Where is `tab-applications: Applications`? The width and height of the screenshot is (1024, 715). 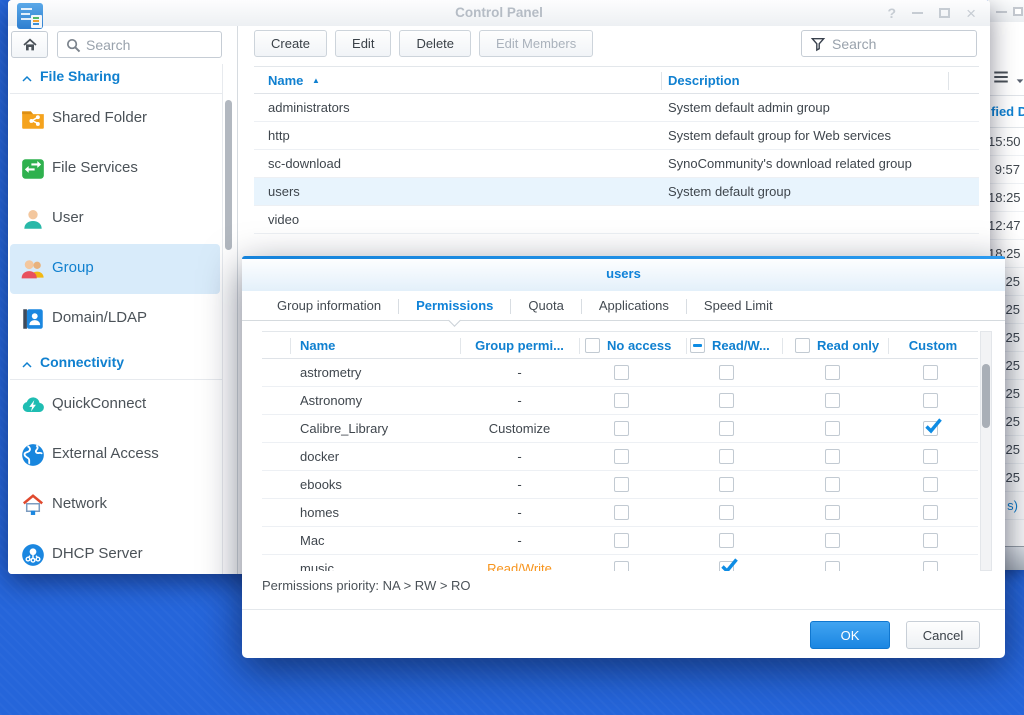 tab-applications: Applications is located at coordinates (633, 305).